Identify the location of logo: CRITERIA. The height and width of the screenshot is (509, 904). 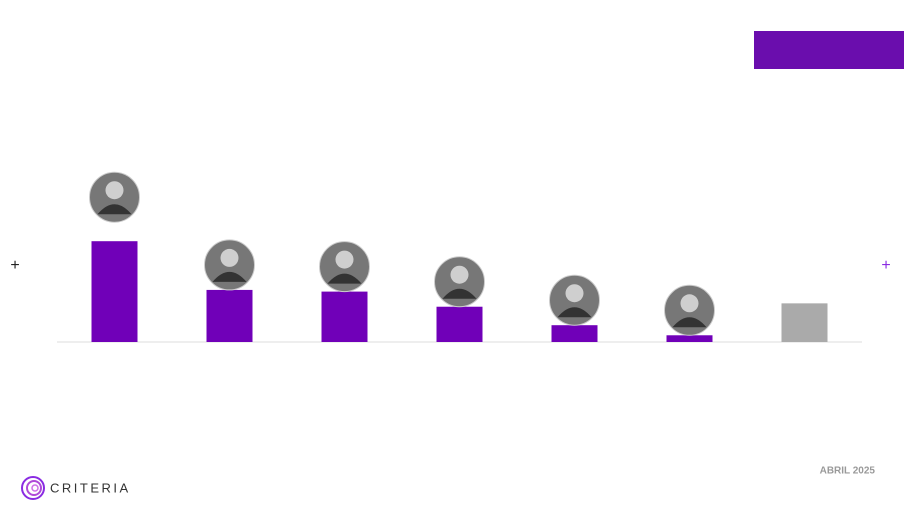
(76, 488).